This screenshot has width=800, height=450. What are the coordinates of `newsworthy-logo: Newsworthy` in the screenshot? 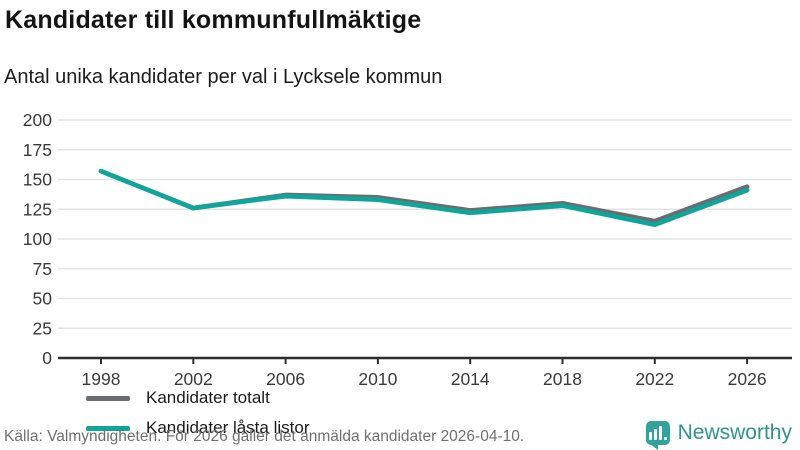 It's located at (718, 433).